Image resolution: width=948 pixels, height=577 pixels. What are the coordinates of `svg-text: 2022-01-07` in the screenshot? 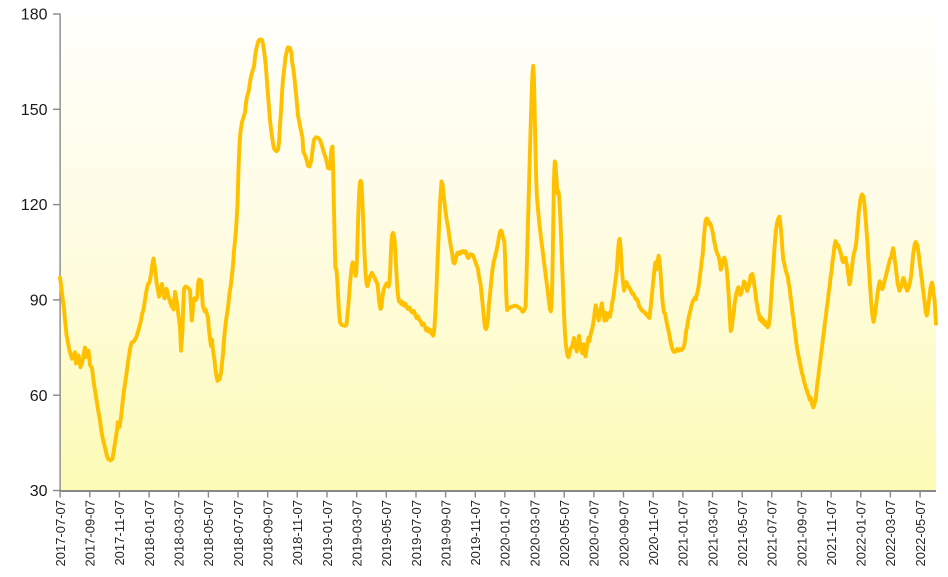 It's located at (861, 533).